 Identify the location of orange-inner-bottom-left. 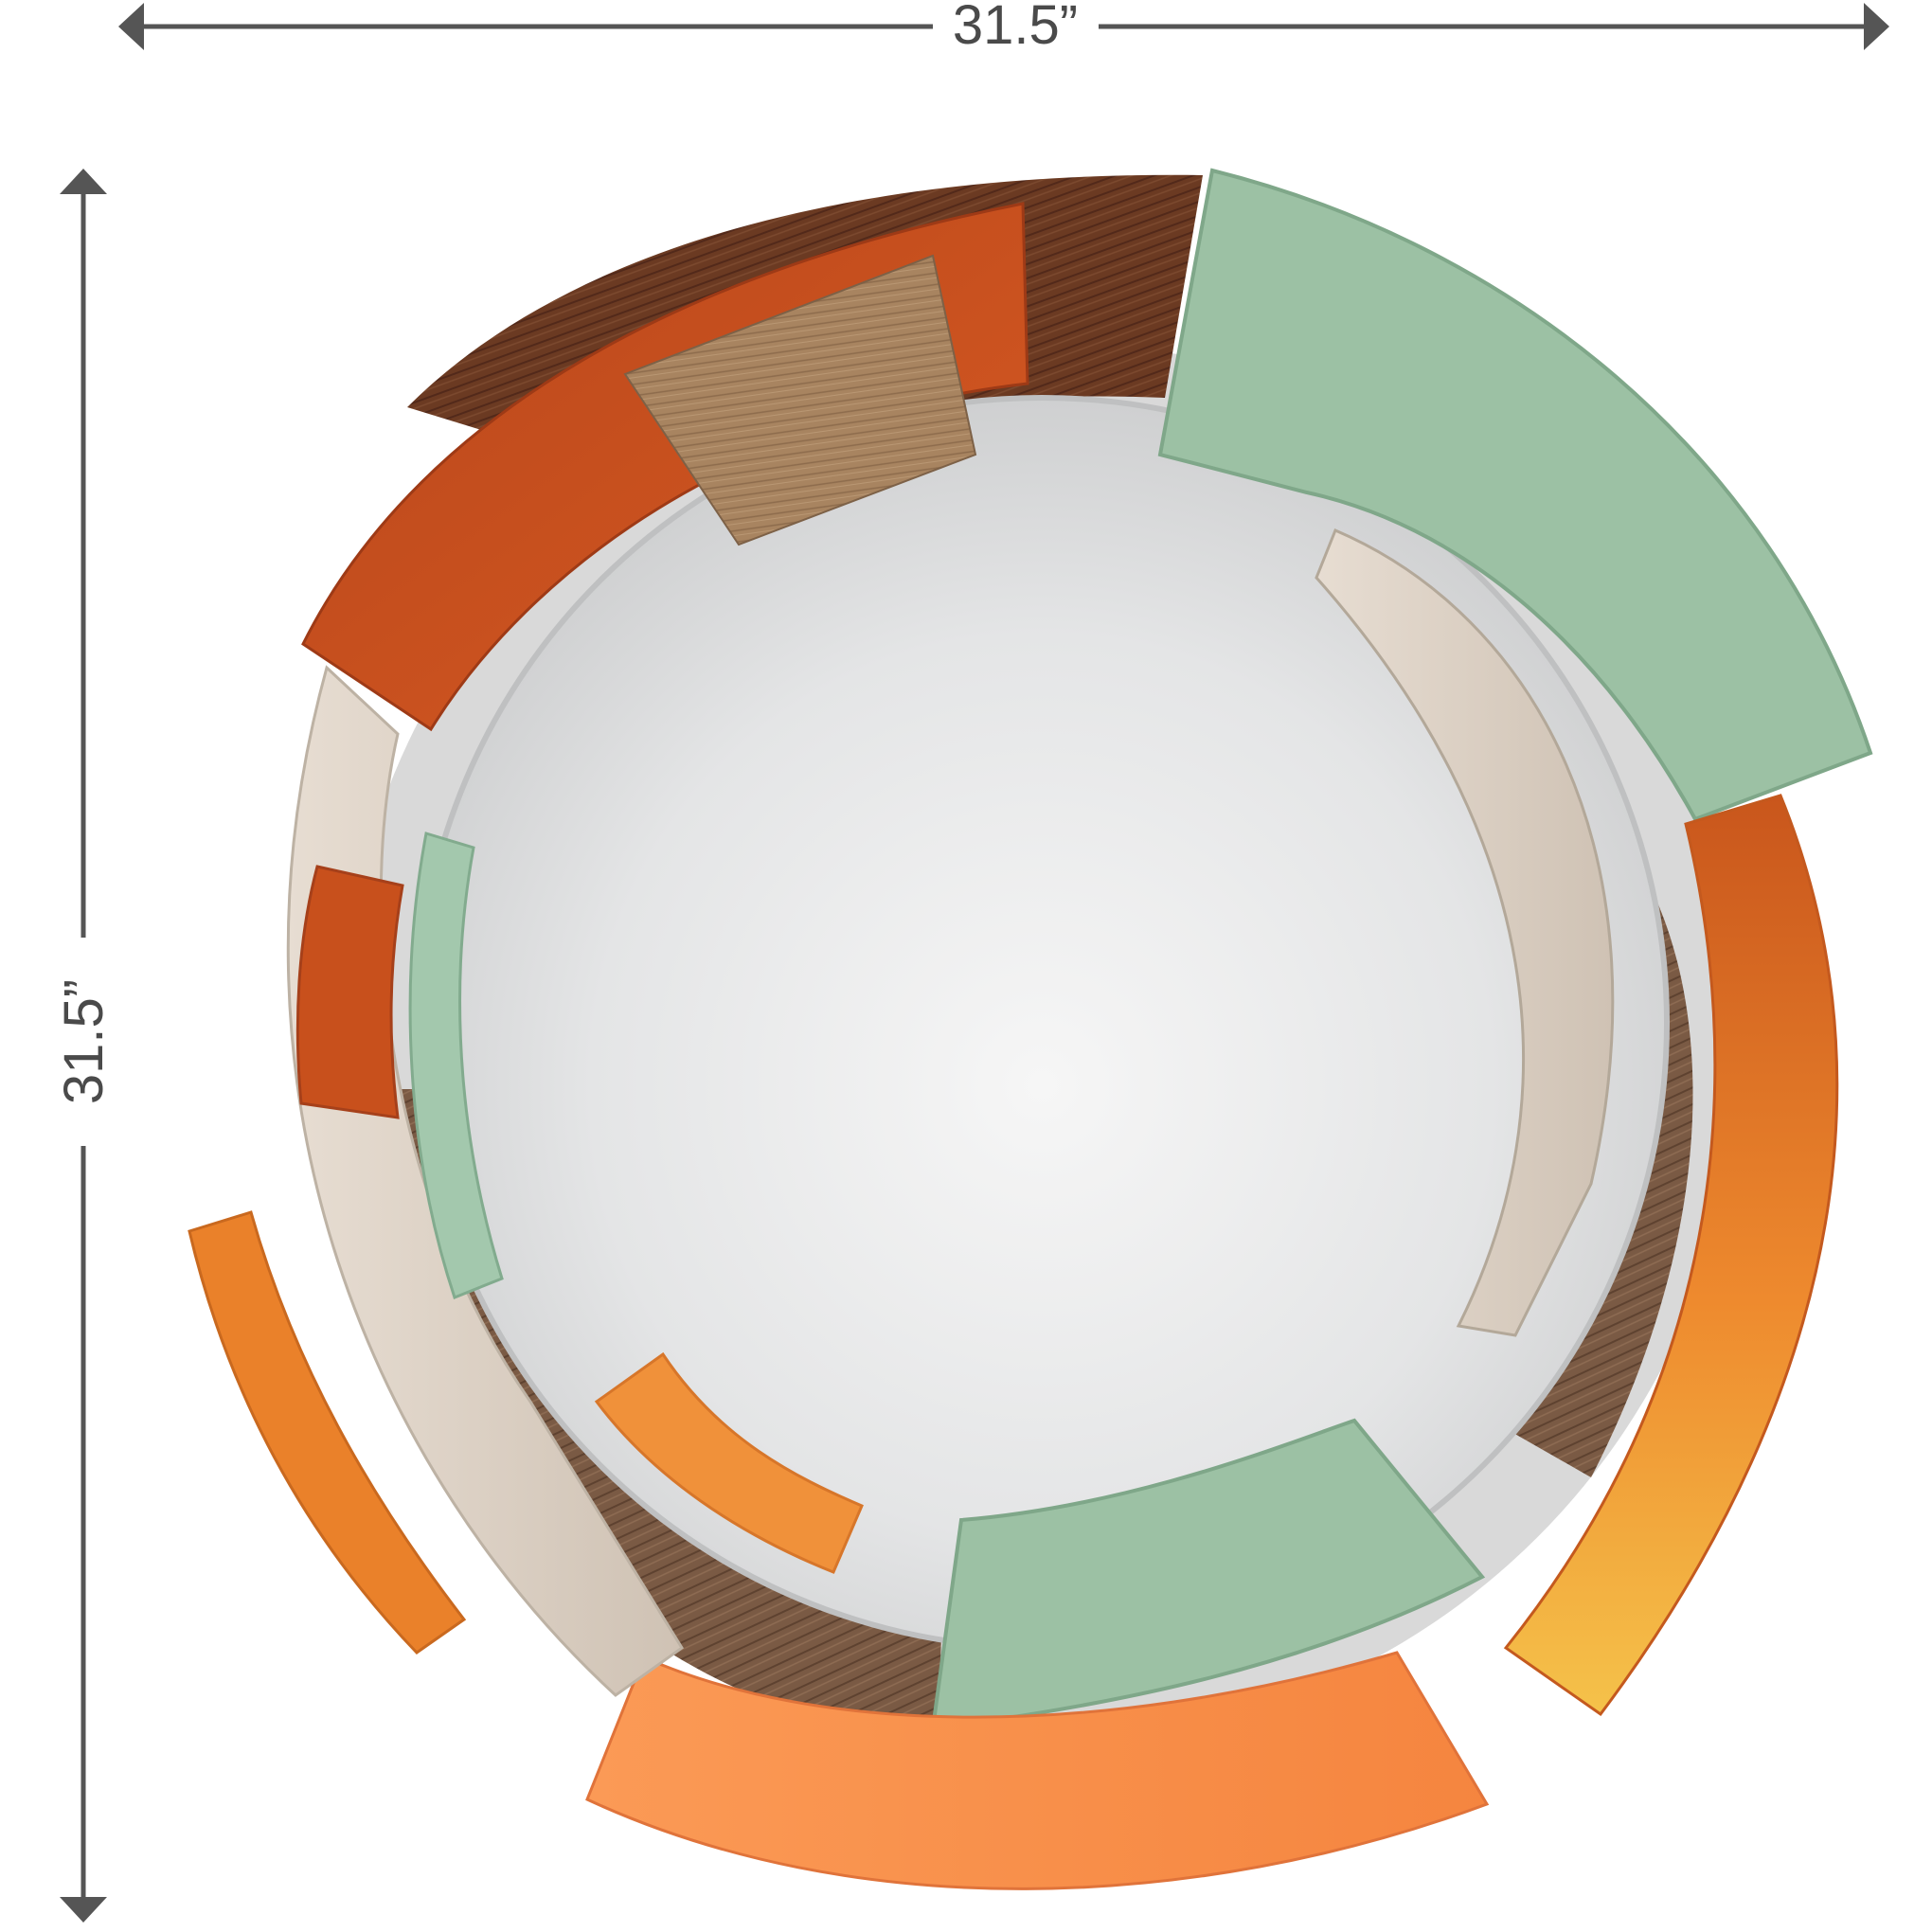
(729, 1462).